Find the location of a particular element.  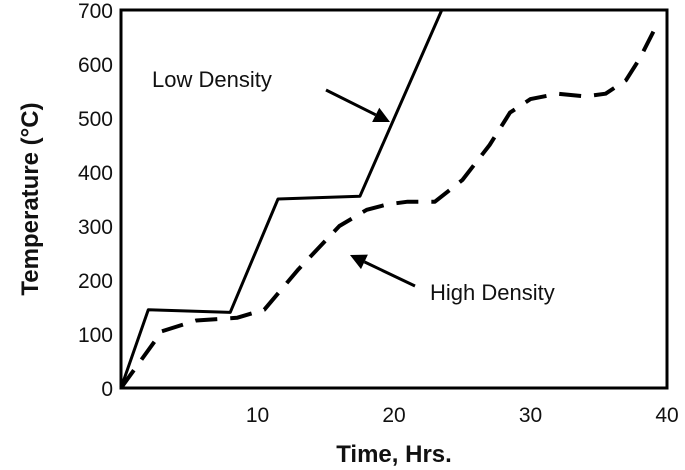

y-tick-label: 600 is located at coordinates (95, 65).